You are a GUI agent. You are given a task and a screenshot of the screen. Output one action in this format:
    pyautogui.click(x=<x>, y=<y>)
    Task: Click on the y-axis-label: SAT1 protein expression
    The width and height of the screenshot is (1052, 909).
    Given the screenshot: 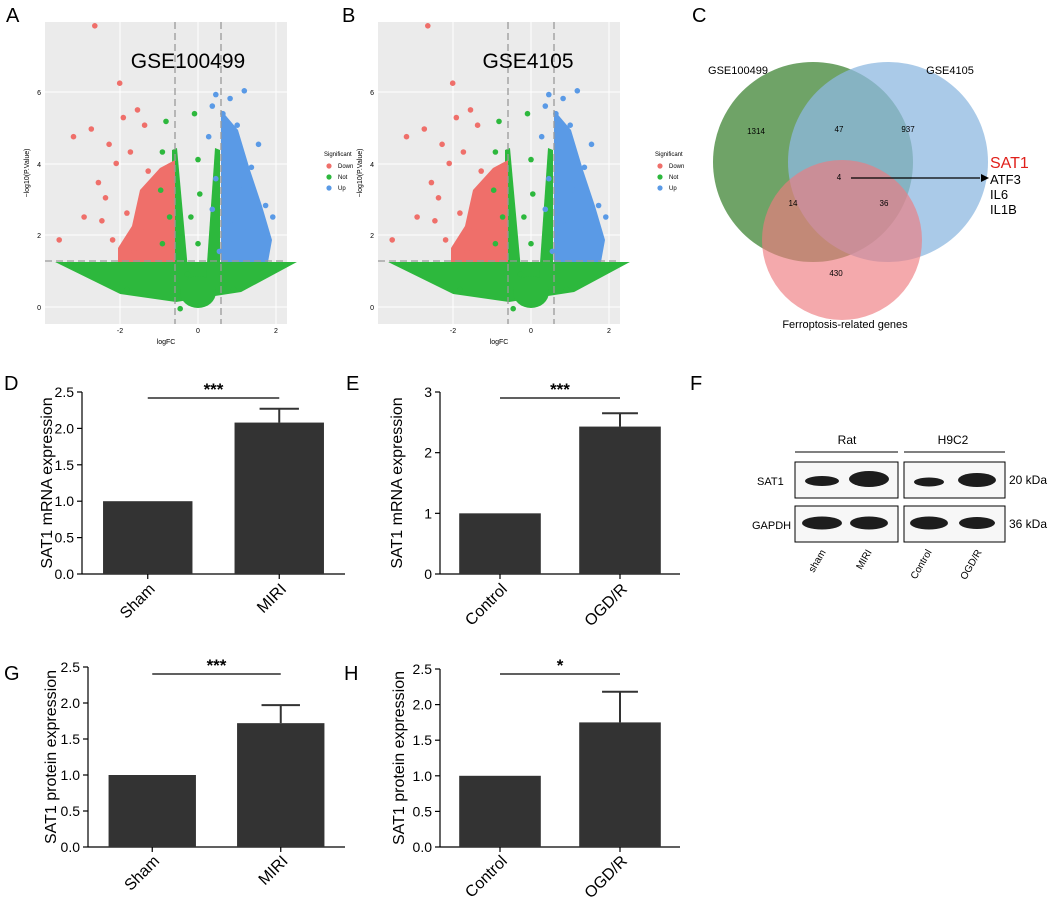 What is the action you would take?
    pyautogui.click(x=399, y=758)
    